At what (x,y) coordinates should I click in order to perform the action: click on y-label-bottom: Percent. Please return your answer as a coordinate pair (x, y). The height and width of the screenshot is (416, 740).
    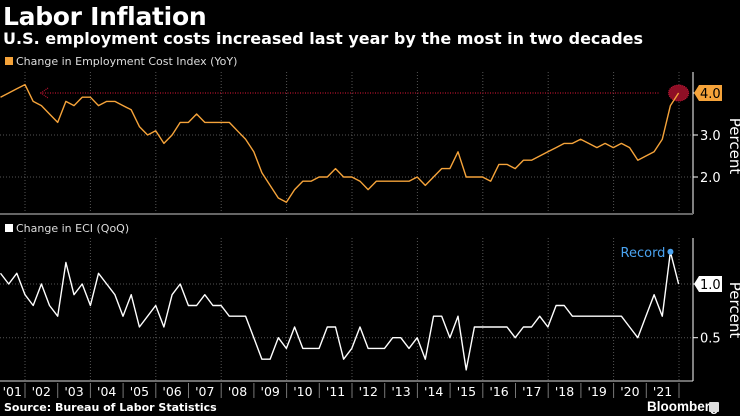
    Looking at the image, I should click on (733, 310).